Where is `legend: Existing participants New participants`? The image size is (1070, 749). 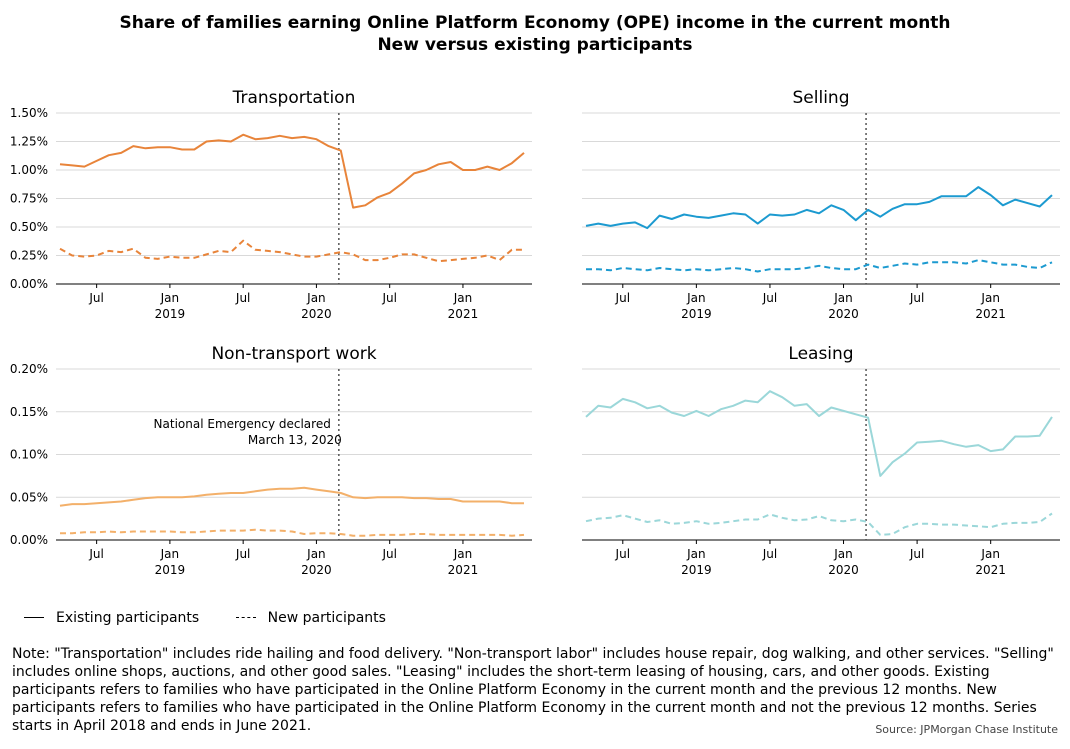
legend: Existing participants New participants is located at coordinates (221, 616).